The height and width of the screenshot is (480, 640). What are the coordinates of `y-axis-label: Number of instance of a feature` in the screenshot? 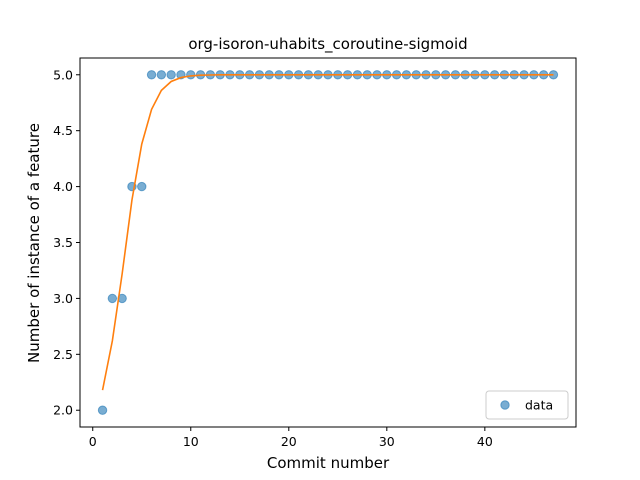 It's located at (34, 243).